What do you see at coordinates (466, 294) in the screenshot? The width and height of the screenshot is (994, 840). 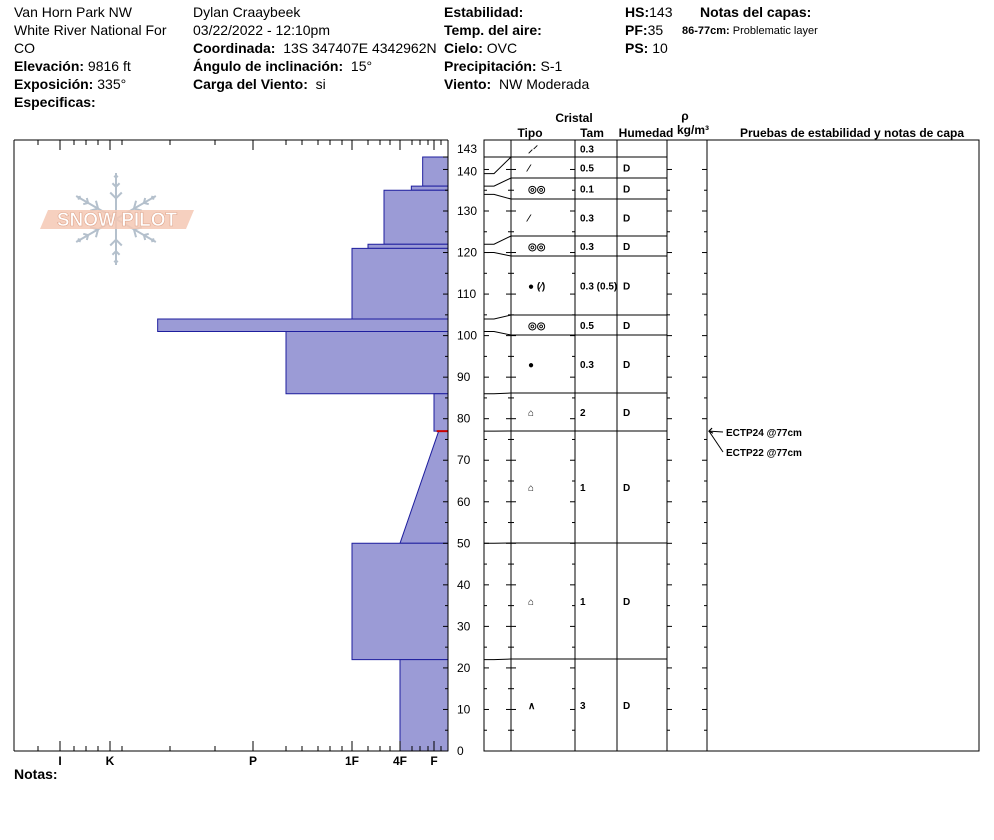 I see `depth-tick-label: 110` at bounding box center [466, 294].